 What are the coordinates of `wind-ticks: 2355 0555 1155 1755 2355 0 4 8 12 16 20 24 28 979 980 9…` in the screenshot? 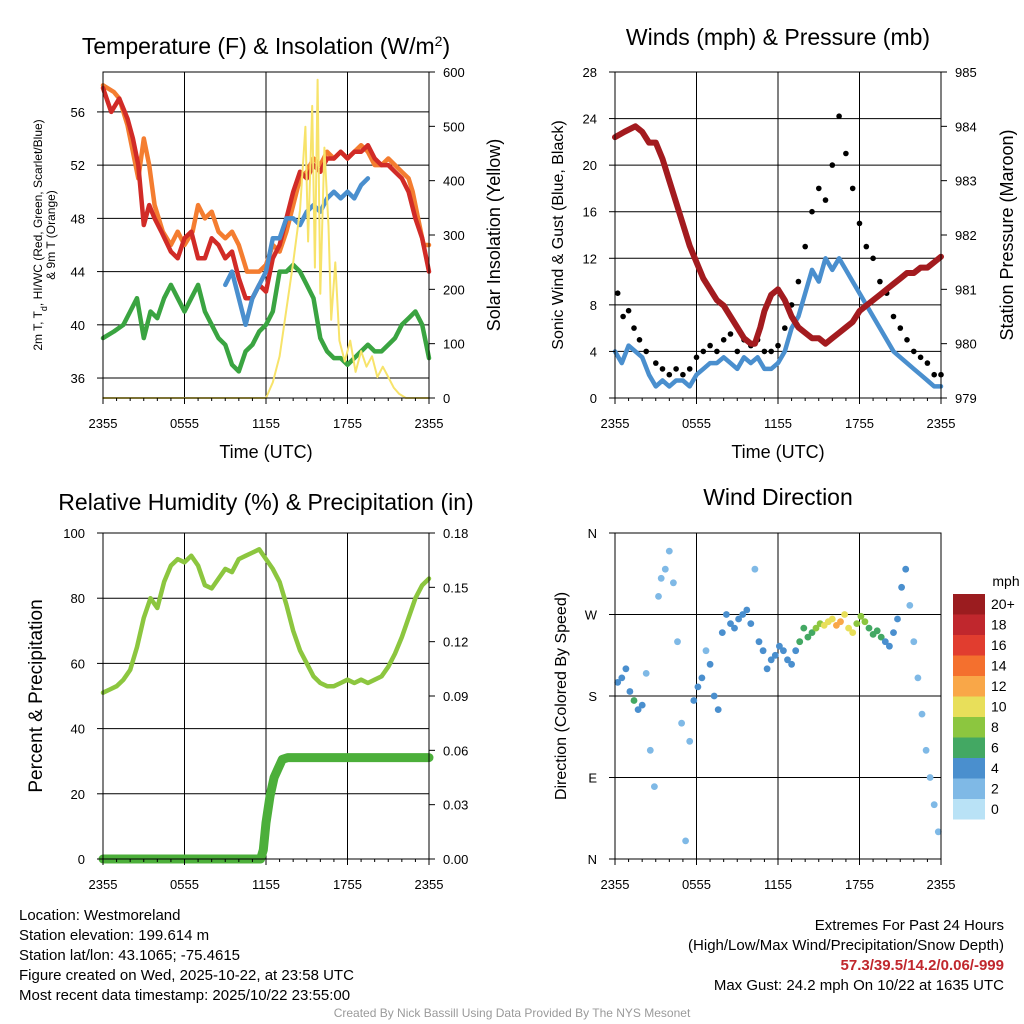 It's located at (780, 248).